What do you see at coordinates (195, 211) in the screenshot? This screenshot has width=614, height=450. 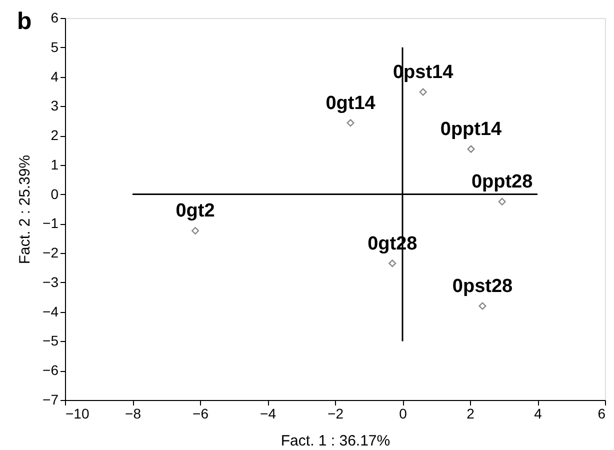 I see `annotation: 0gt2` at bounding box center [195, 211].